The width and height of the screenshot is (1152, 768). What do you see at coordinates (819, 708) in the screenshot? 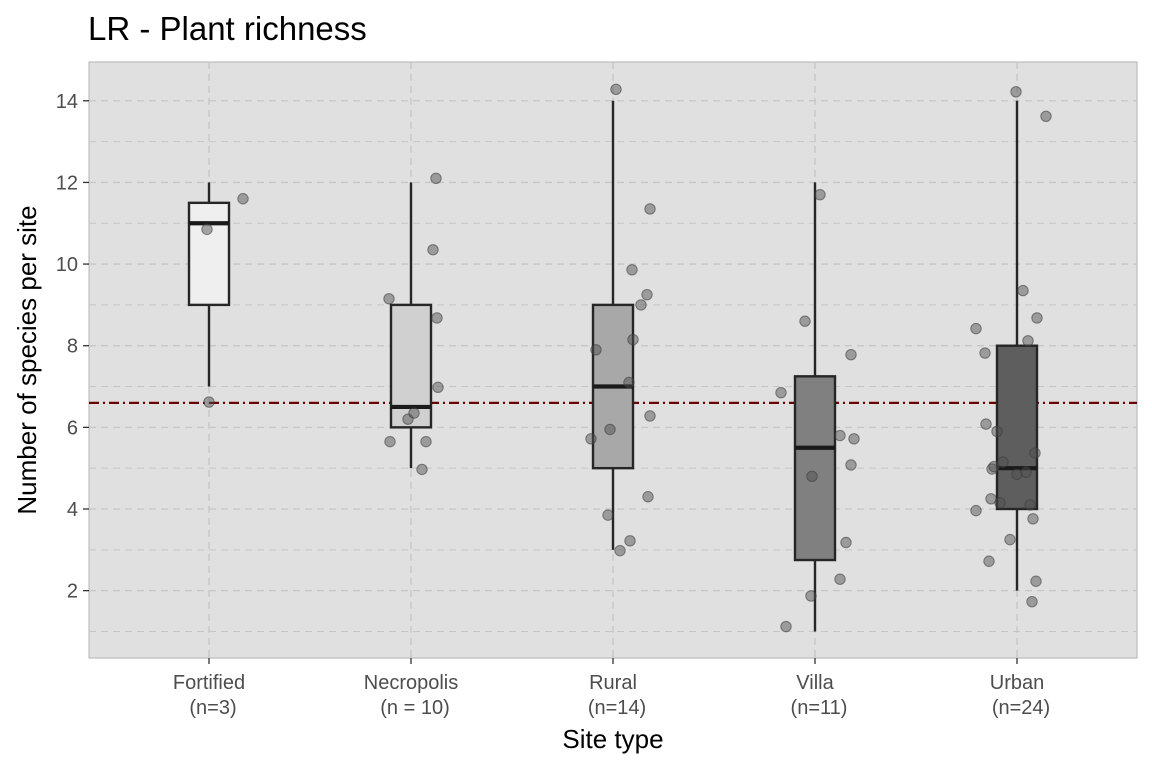
I see `x-tick-n-label-villa: (n=11)` at bounding box center [819, 708].